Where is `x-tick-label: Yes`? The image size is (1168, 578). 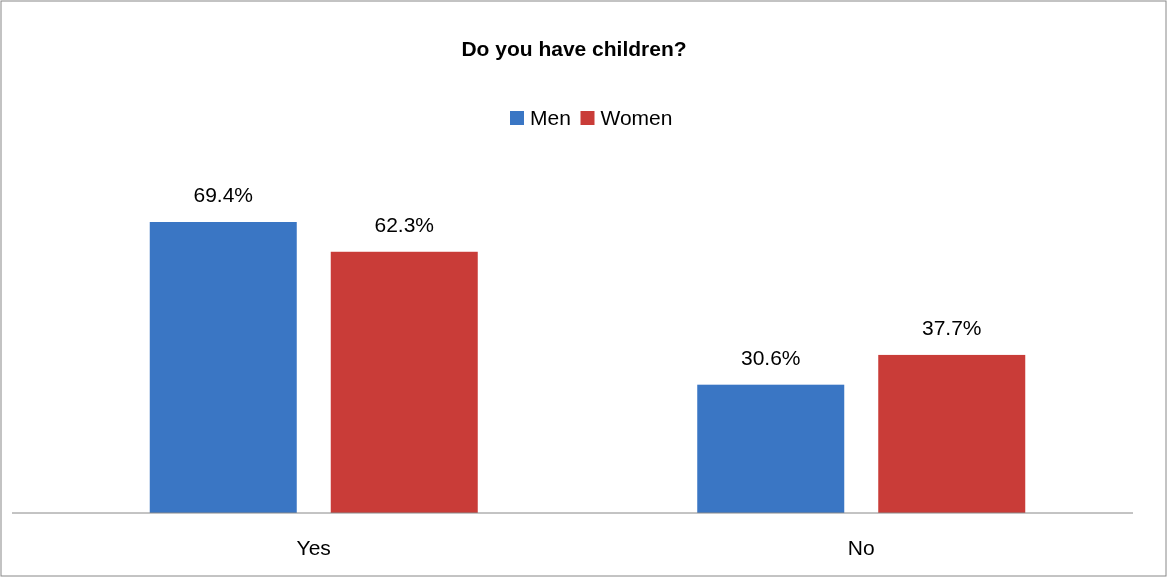
x-tick-label: Yes is located at coordinates (313, 547).